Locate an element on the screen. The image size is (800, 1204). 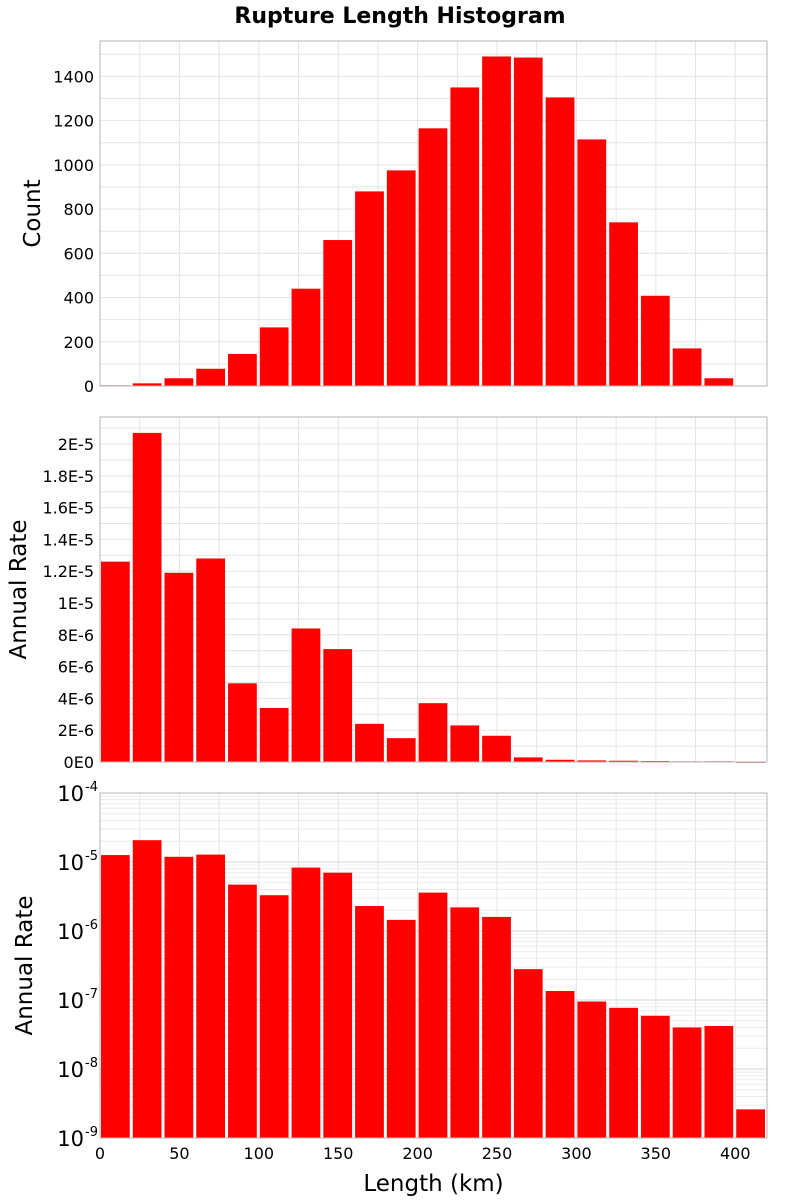
panel-2-ytick-label: 6E-6 is located at coordinates (76, 667).